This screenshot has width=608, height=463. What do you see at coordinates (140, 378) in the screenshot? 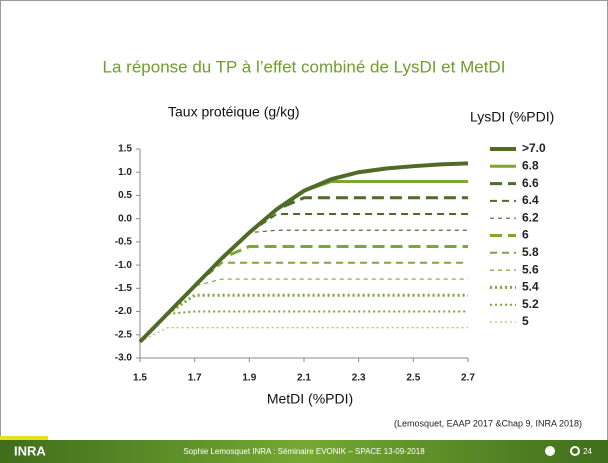
I see `x-tick-label: 1.5` at bounding box center [140, 378].